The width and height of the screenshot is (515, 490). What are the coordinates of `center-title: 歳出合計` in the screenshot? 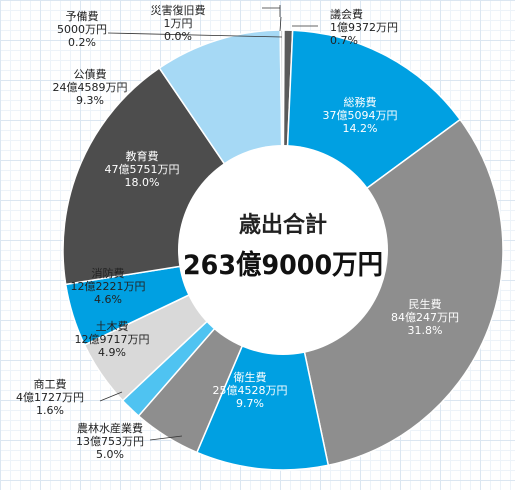 It's located at (283, 225).